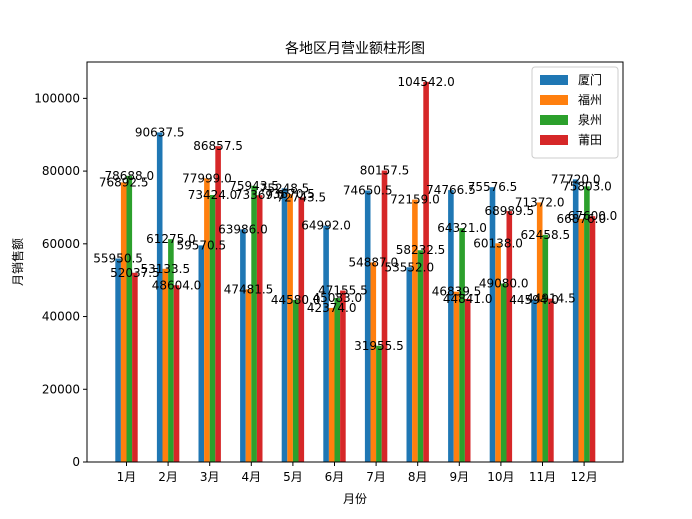 The image size is (692, 519). I want to click on x-tick-label: 11月, so click(542, 477).